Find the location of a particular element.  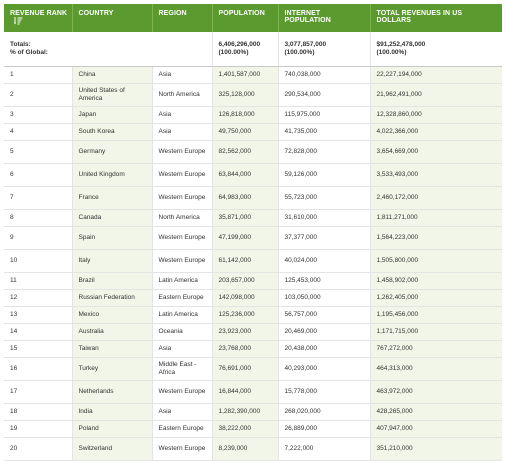

rank-cell: 19 is located at coordinates (38, 429).